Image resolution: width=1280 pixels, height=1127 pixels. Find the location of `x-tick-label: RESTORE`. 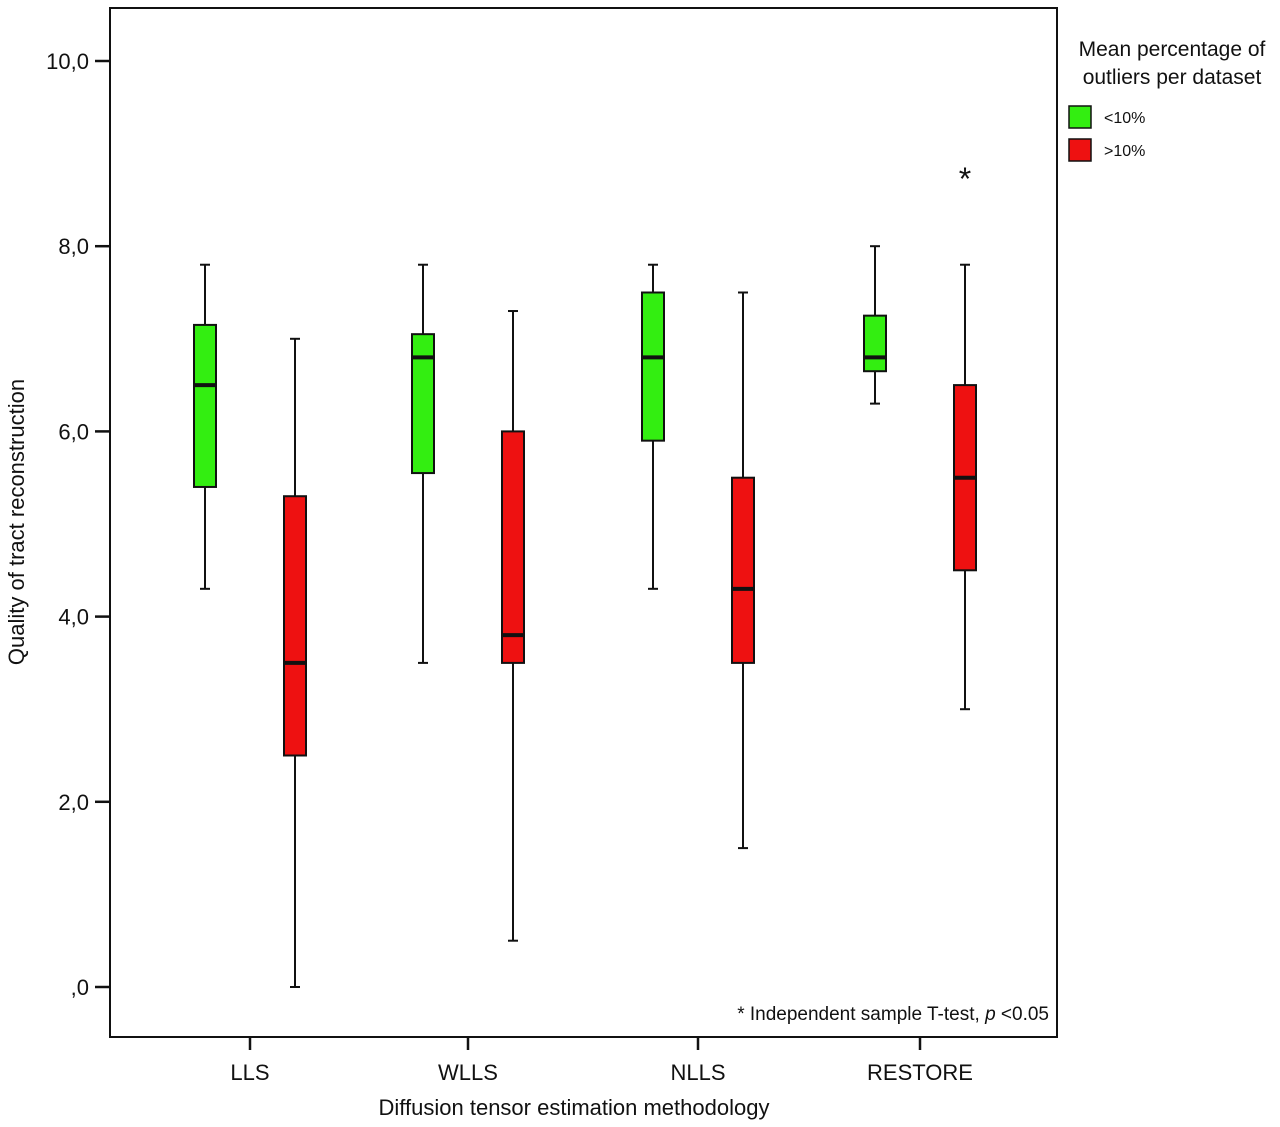

x-tick-label: RESTORE is located at coordinates (920, 1072).